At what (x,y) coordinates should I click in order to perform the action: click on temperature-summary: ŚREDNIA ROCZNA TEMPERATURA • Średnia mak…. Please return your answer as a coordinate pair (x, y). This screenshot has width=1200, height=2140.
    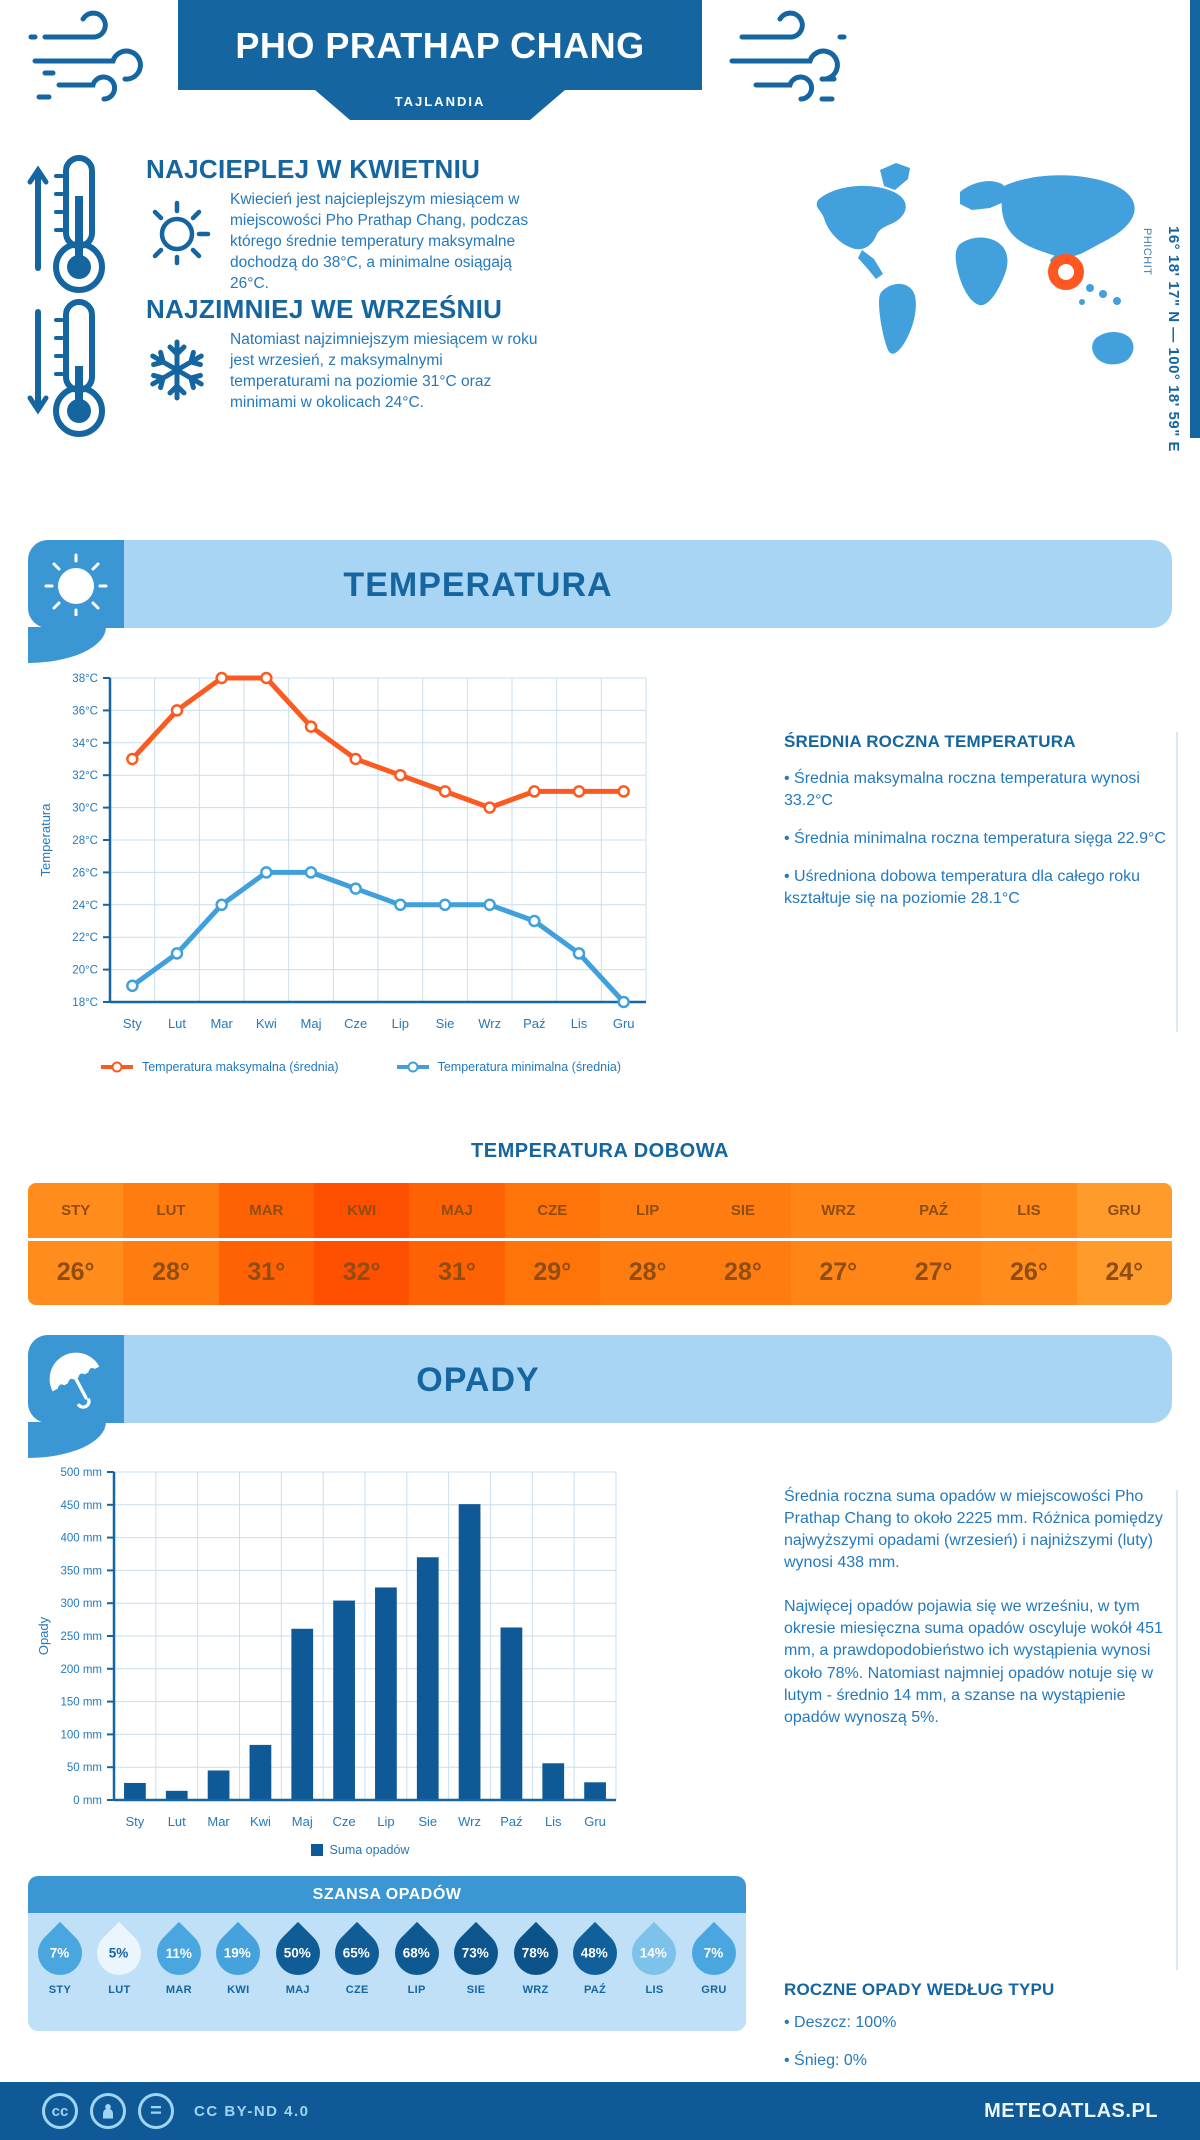
    Looking at the image, I should click on (975, 829).